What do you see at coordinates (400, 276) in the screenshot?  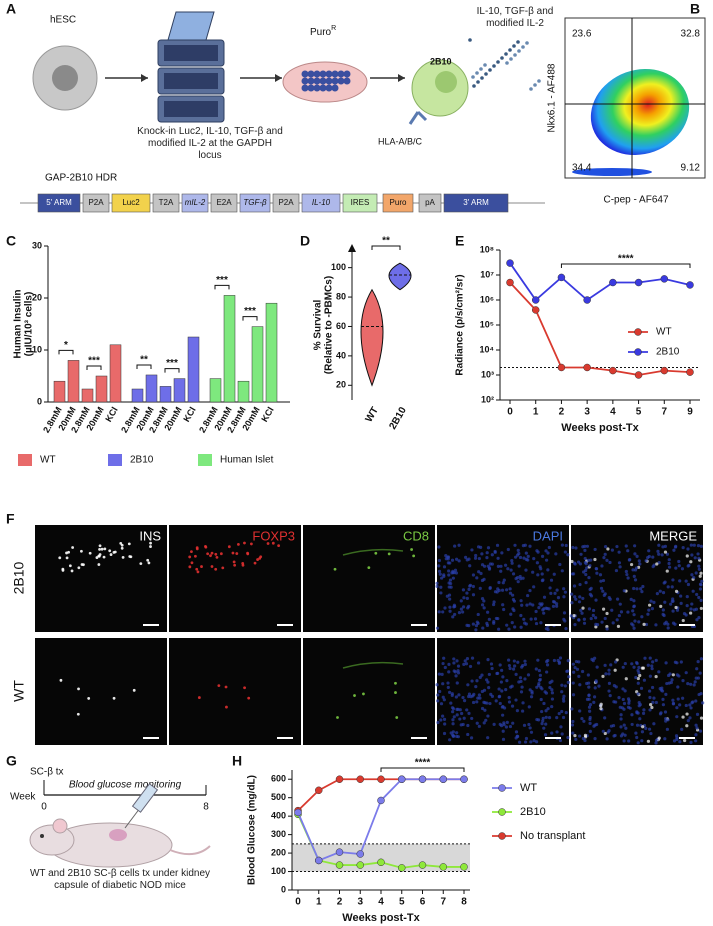 I see `violin` at bounding box center [400, 276].